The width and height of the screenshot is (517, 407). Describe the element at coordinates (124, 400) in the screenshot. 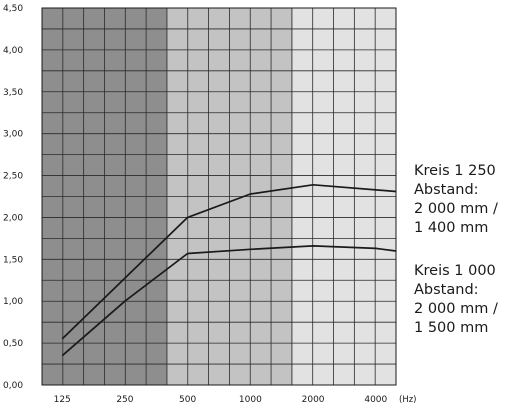

I see `x-tick-label: 250` at that location.